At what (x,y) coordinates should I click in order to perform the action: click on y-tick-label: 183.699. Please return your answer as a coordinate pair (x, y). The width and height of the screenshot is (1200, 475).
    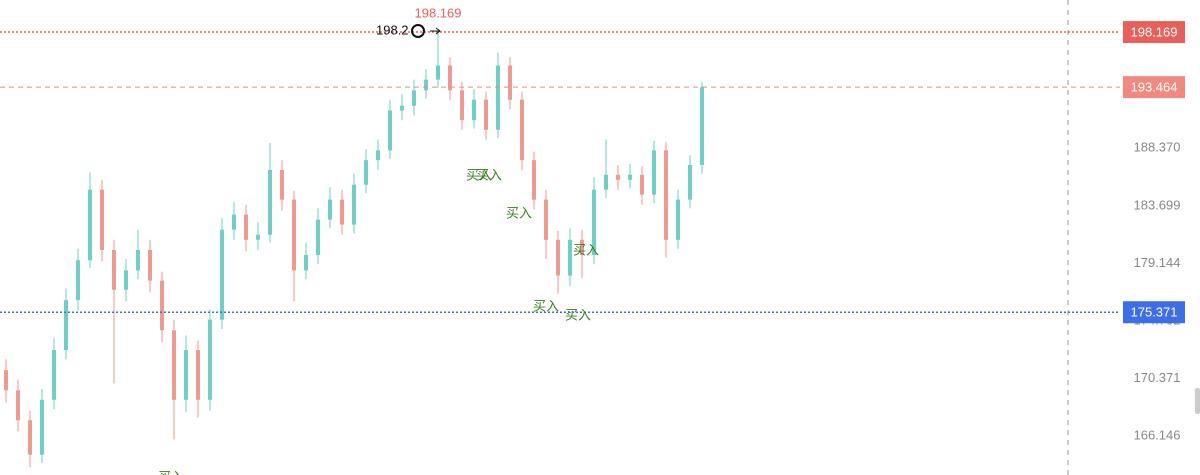
    Looking at the image, I should click on (1157, 204).